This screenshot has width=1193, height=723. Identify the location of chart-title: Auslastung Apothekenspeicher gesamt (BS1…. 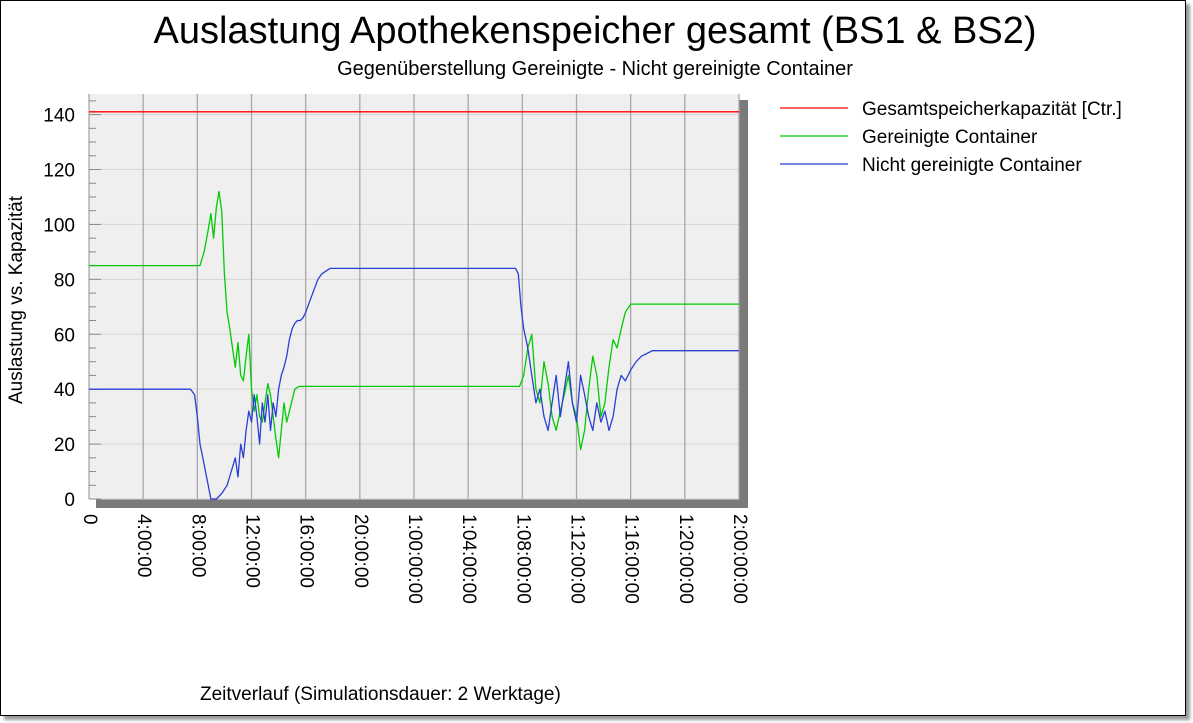
(595, 31).